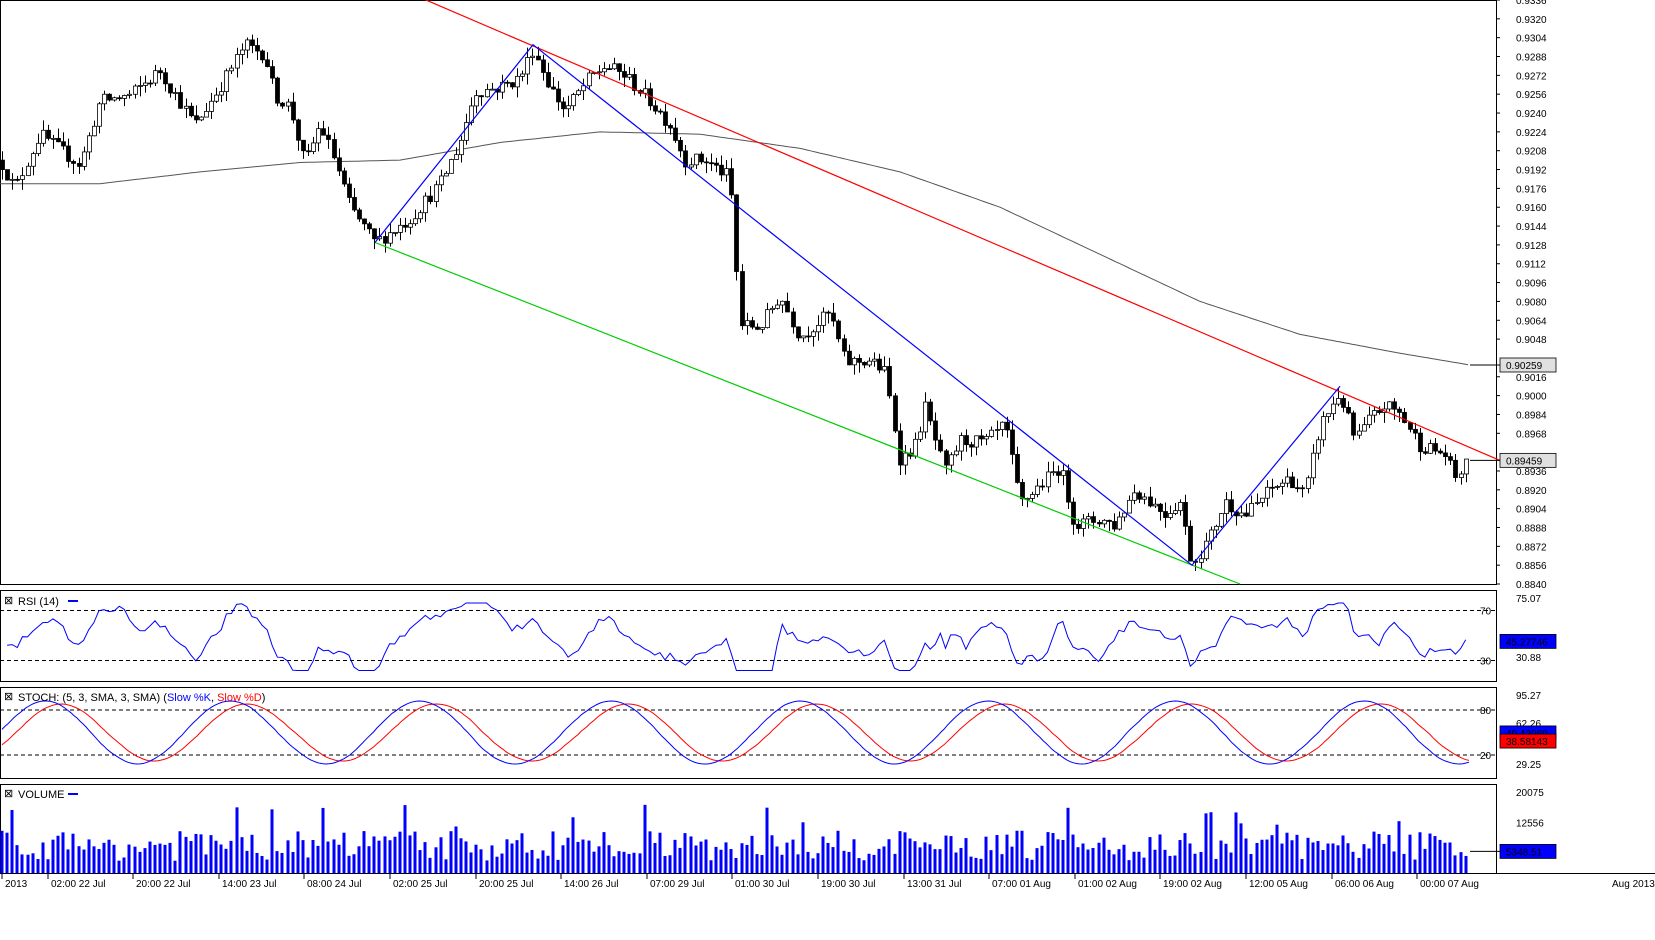 Image resolution: width=1655 pixels, height=940 pixels. Describe the element at coordinates (1486, 662) in the screenshot. I see `rsi-level-label: 30` at that location.